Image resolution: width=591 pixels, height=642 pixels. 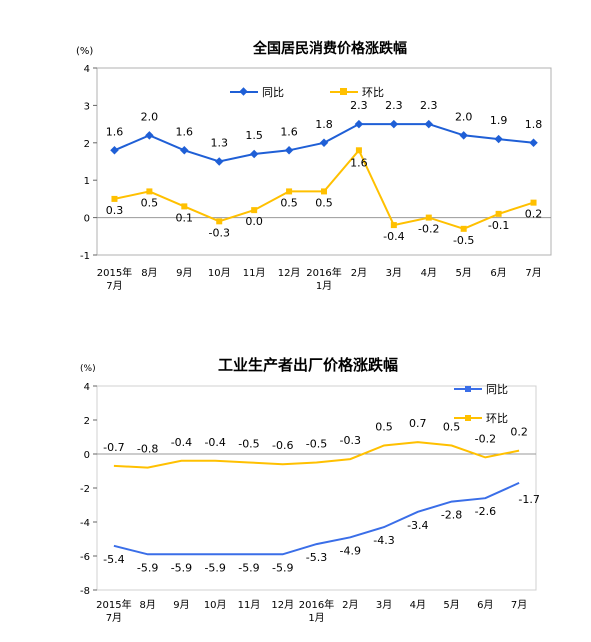 I want to click on x-tick-label: 3月, so click(x=394, y=273).